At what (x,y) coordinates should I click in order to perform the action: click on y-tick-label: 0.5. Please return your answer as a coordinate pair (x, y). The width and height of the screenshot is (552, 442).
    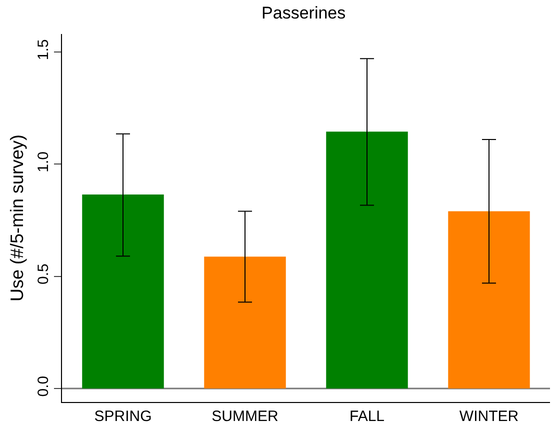
    Looking at the image, I should click on (43, 274).